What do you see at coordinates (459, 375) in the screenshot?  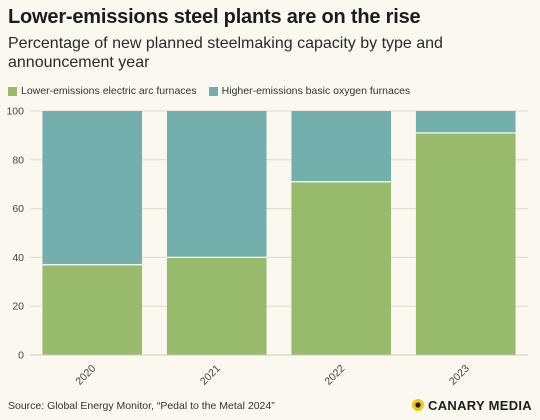 I see `x-tick-label-2023: 2023` at bounding box center [459, 375].